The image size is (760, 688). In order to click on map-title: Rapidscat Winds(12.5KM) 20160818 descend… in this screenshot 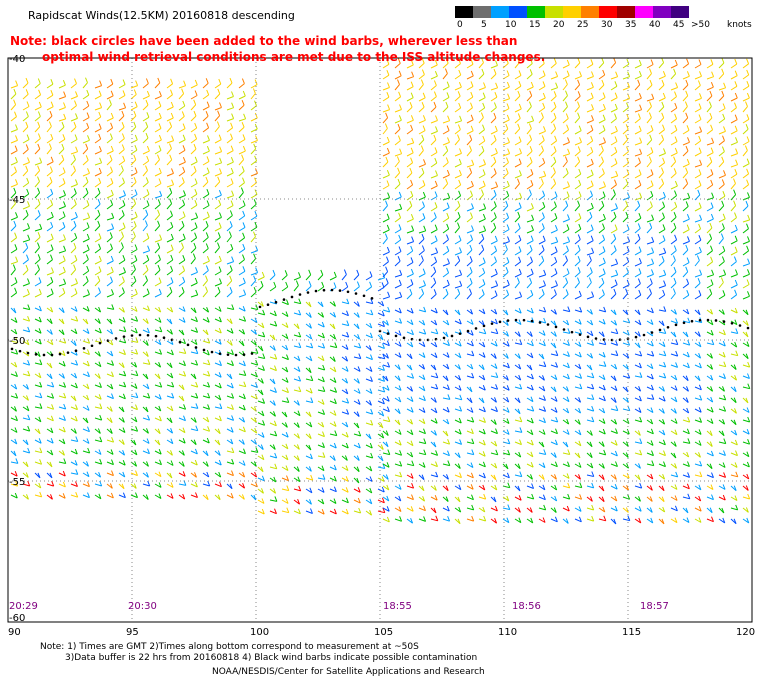, I will do `click(161, 15)`.